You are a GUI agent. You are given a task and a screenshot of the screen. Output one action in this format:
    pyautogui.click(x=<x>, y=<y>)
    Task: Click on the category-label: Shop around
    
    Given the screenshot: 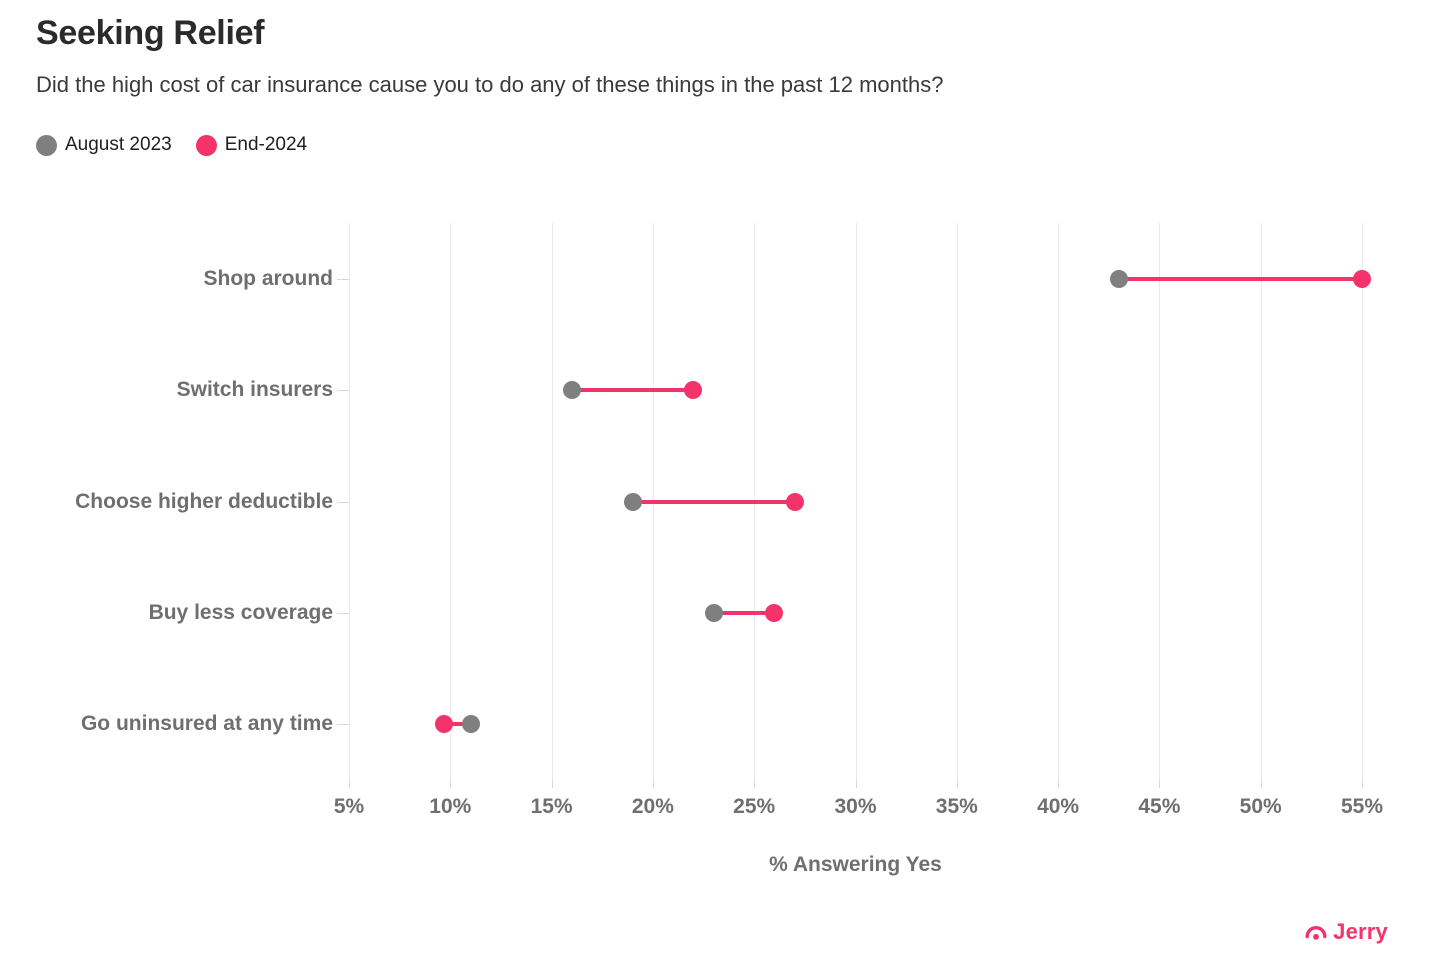 What is the action you would take?
    pyautogui.click(x=268, y=278)
    